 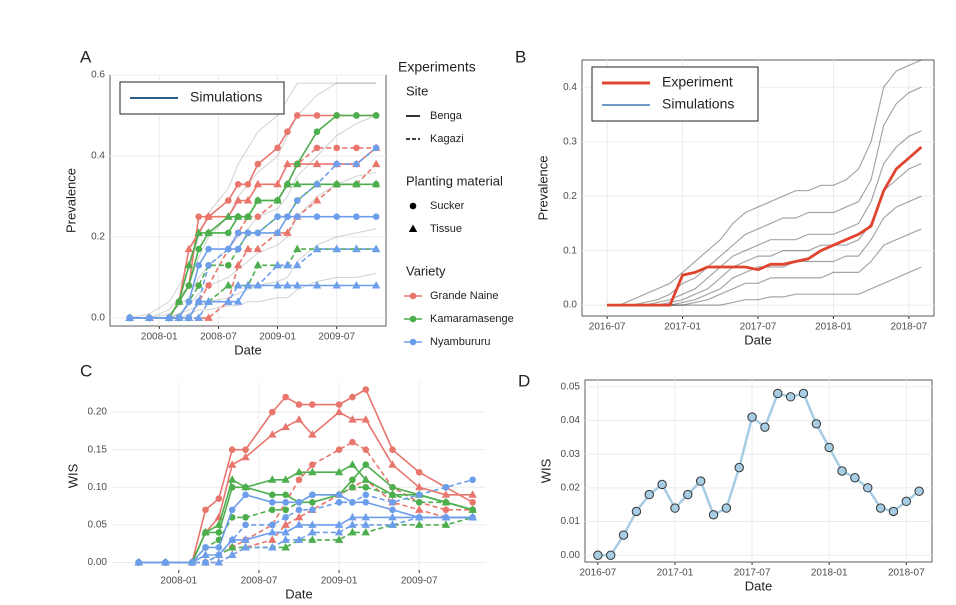 What do you see at coordinates (218, 337) in the screenshot?
I see `x-tick-label: 2008-07` at bounding box center [218, 337].